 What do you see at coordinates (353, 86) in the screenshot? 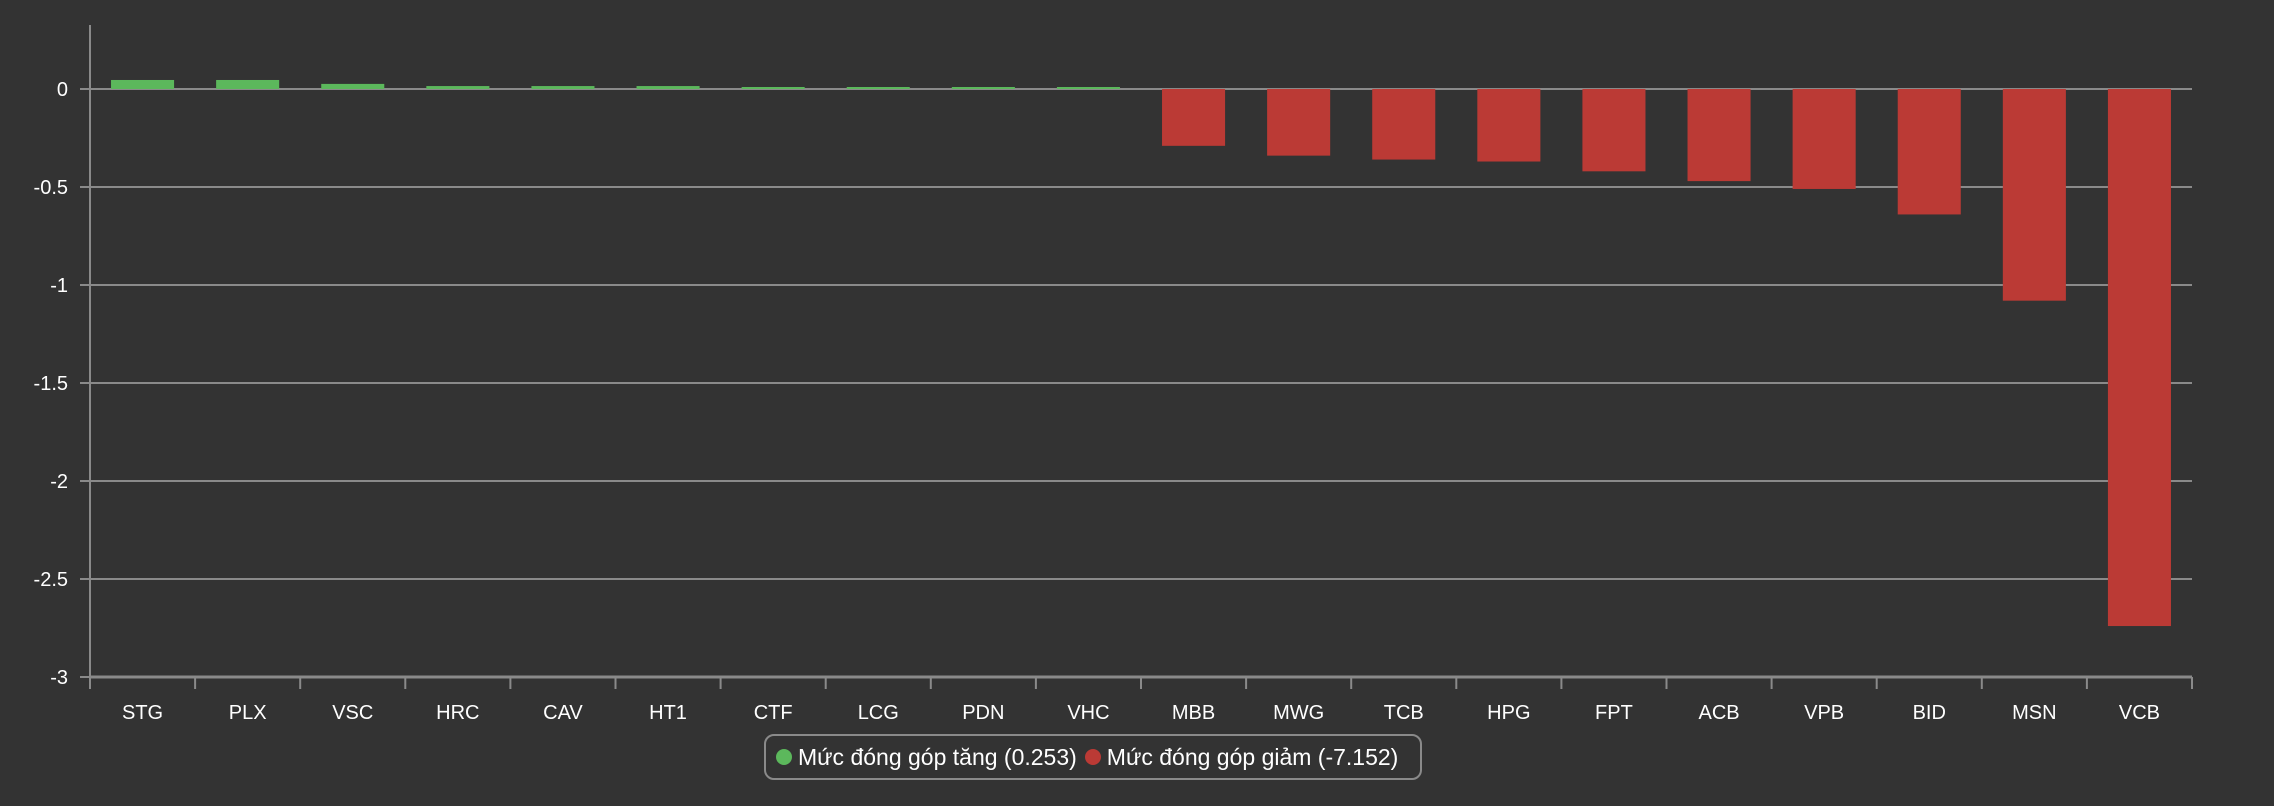
I see `bar-vsc` at bounding box center [353, 86].